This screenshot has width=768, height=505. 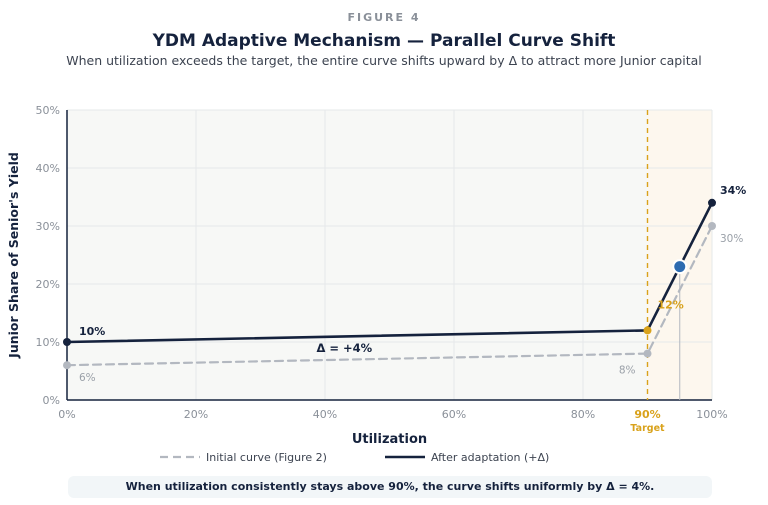 I want to click on series-0-label-2: 30%, so click(x=731, y=239).